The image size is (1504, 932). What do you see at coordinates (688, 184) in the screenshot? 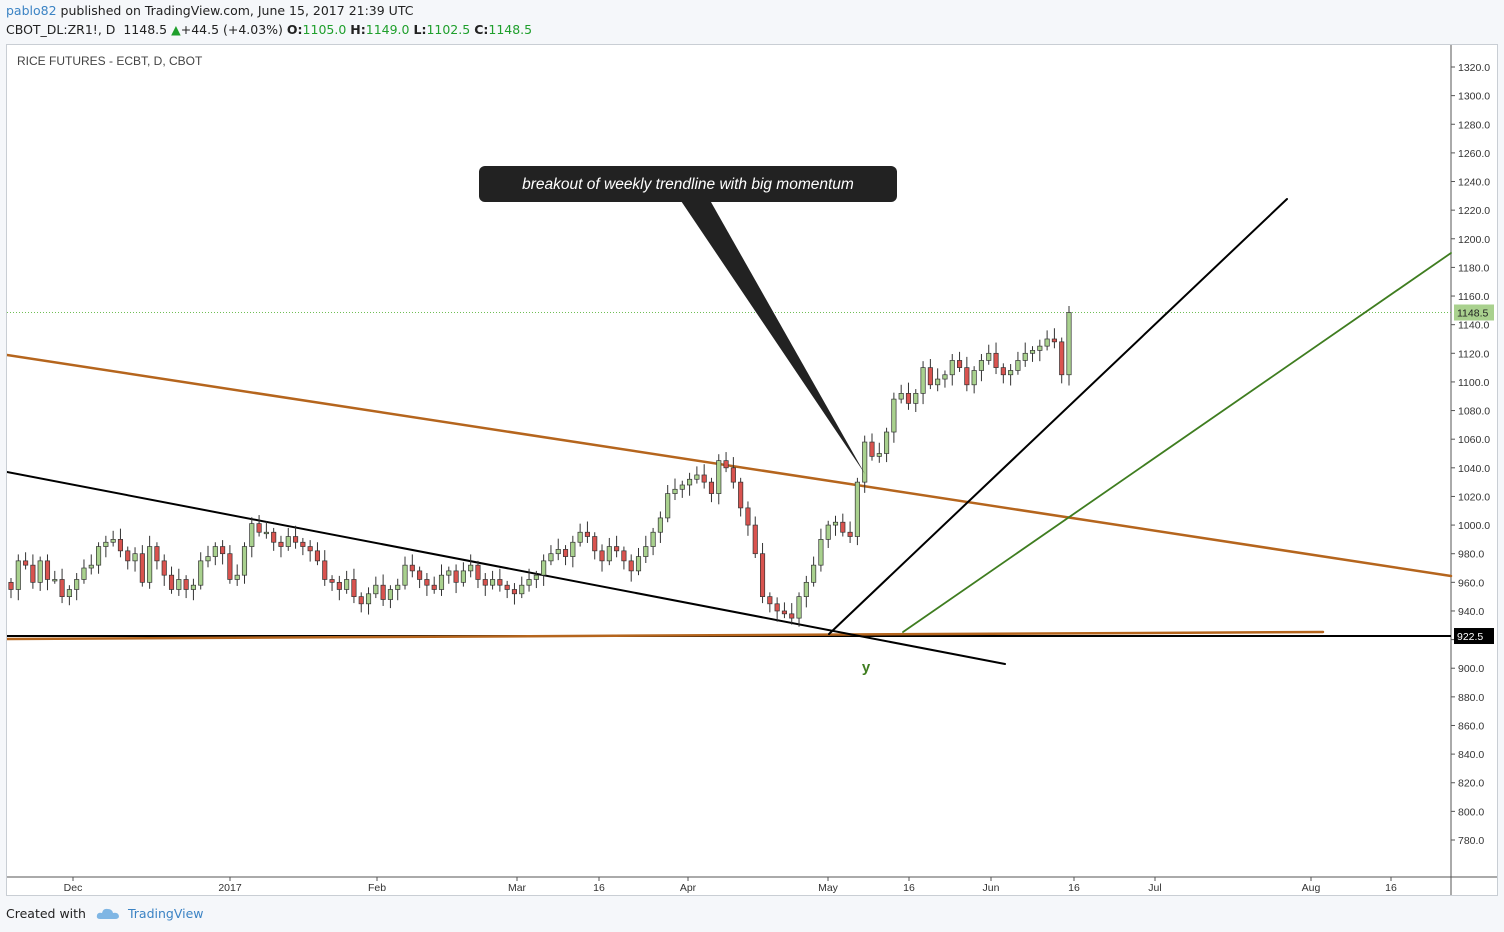
I see `callout-box` at bounding box center [688, 184].